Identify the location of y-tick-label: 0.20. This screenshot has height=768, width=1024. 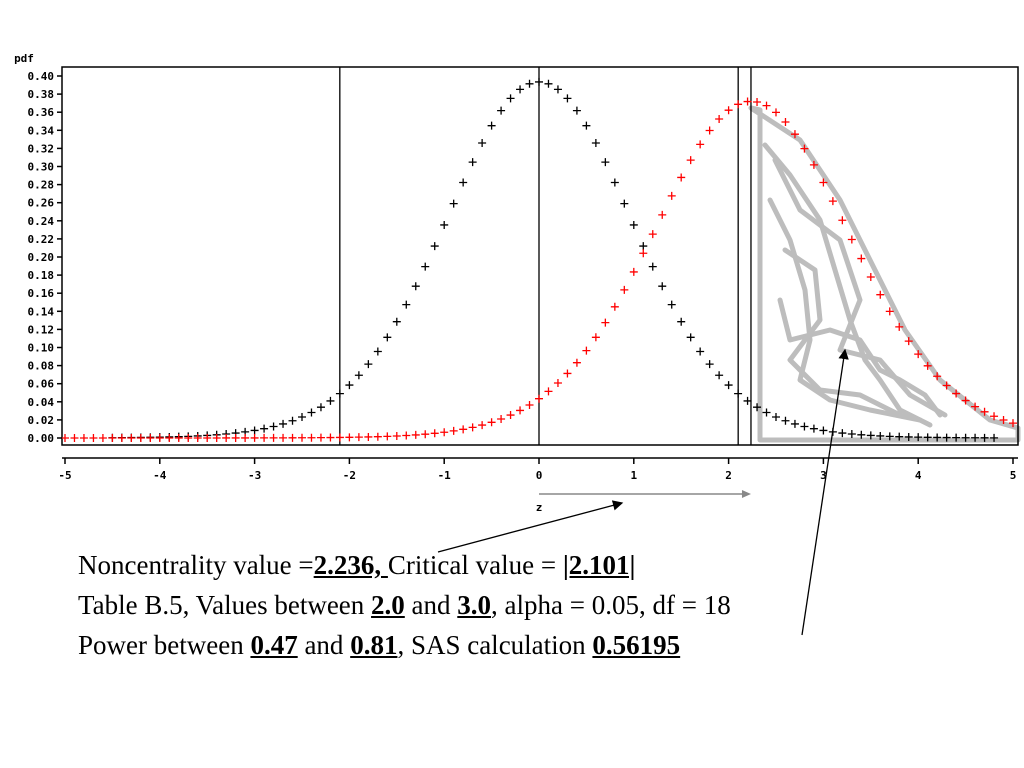
(41, 257).